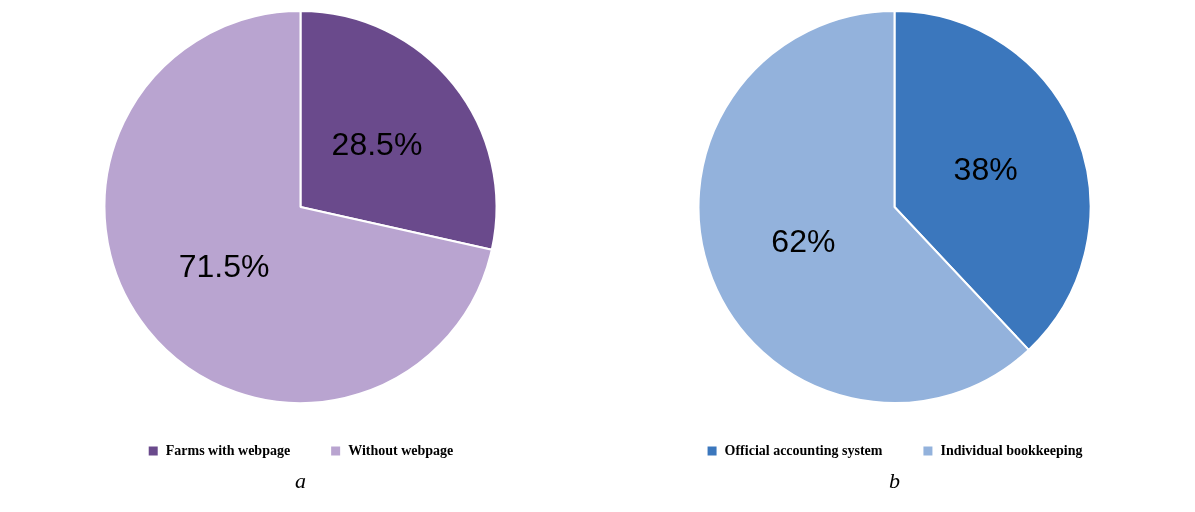 The height and width of the screenshot is (512, 1195). Describe the element at coordinates (228, 450) in the screenshot. I see `legend-label: Farms with webpage` at that location.